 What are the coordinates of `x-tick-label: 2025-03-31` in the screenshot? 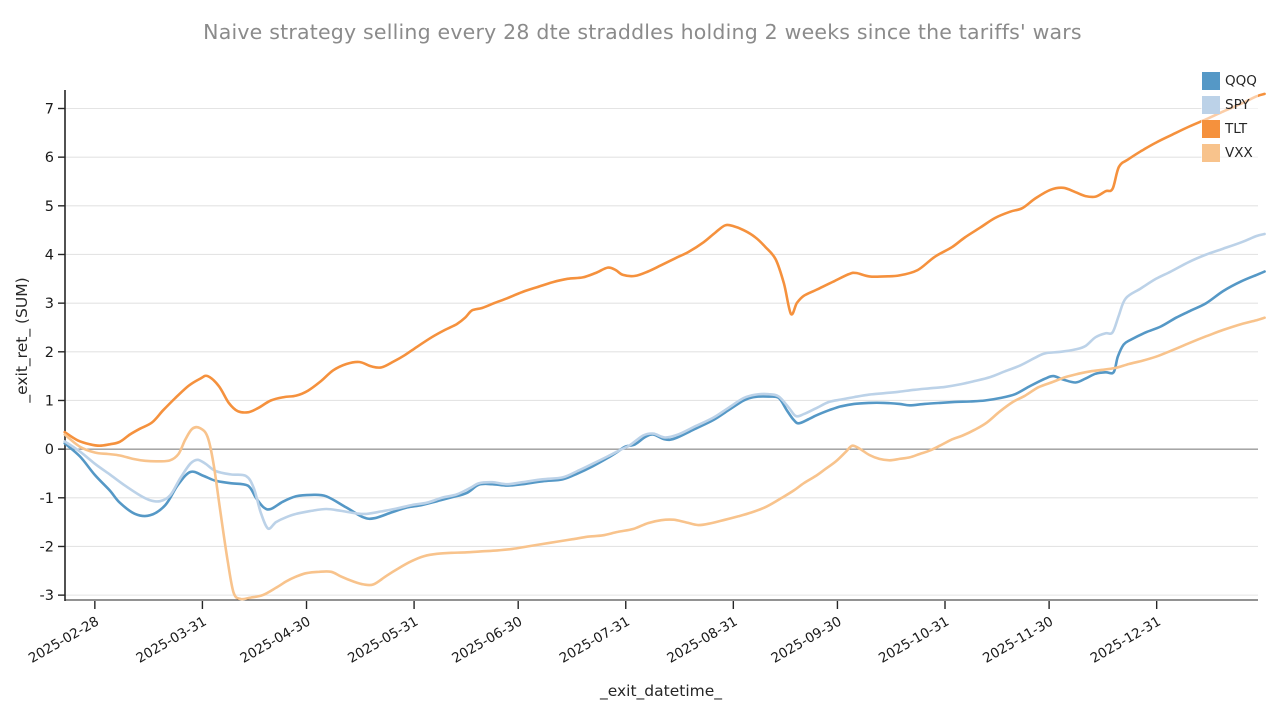 It's located at (171, 640).